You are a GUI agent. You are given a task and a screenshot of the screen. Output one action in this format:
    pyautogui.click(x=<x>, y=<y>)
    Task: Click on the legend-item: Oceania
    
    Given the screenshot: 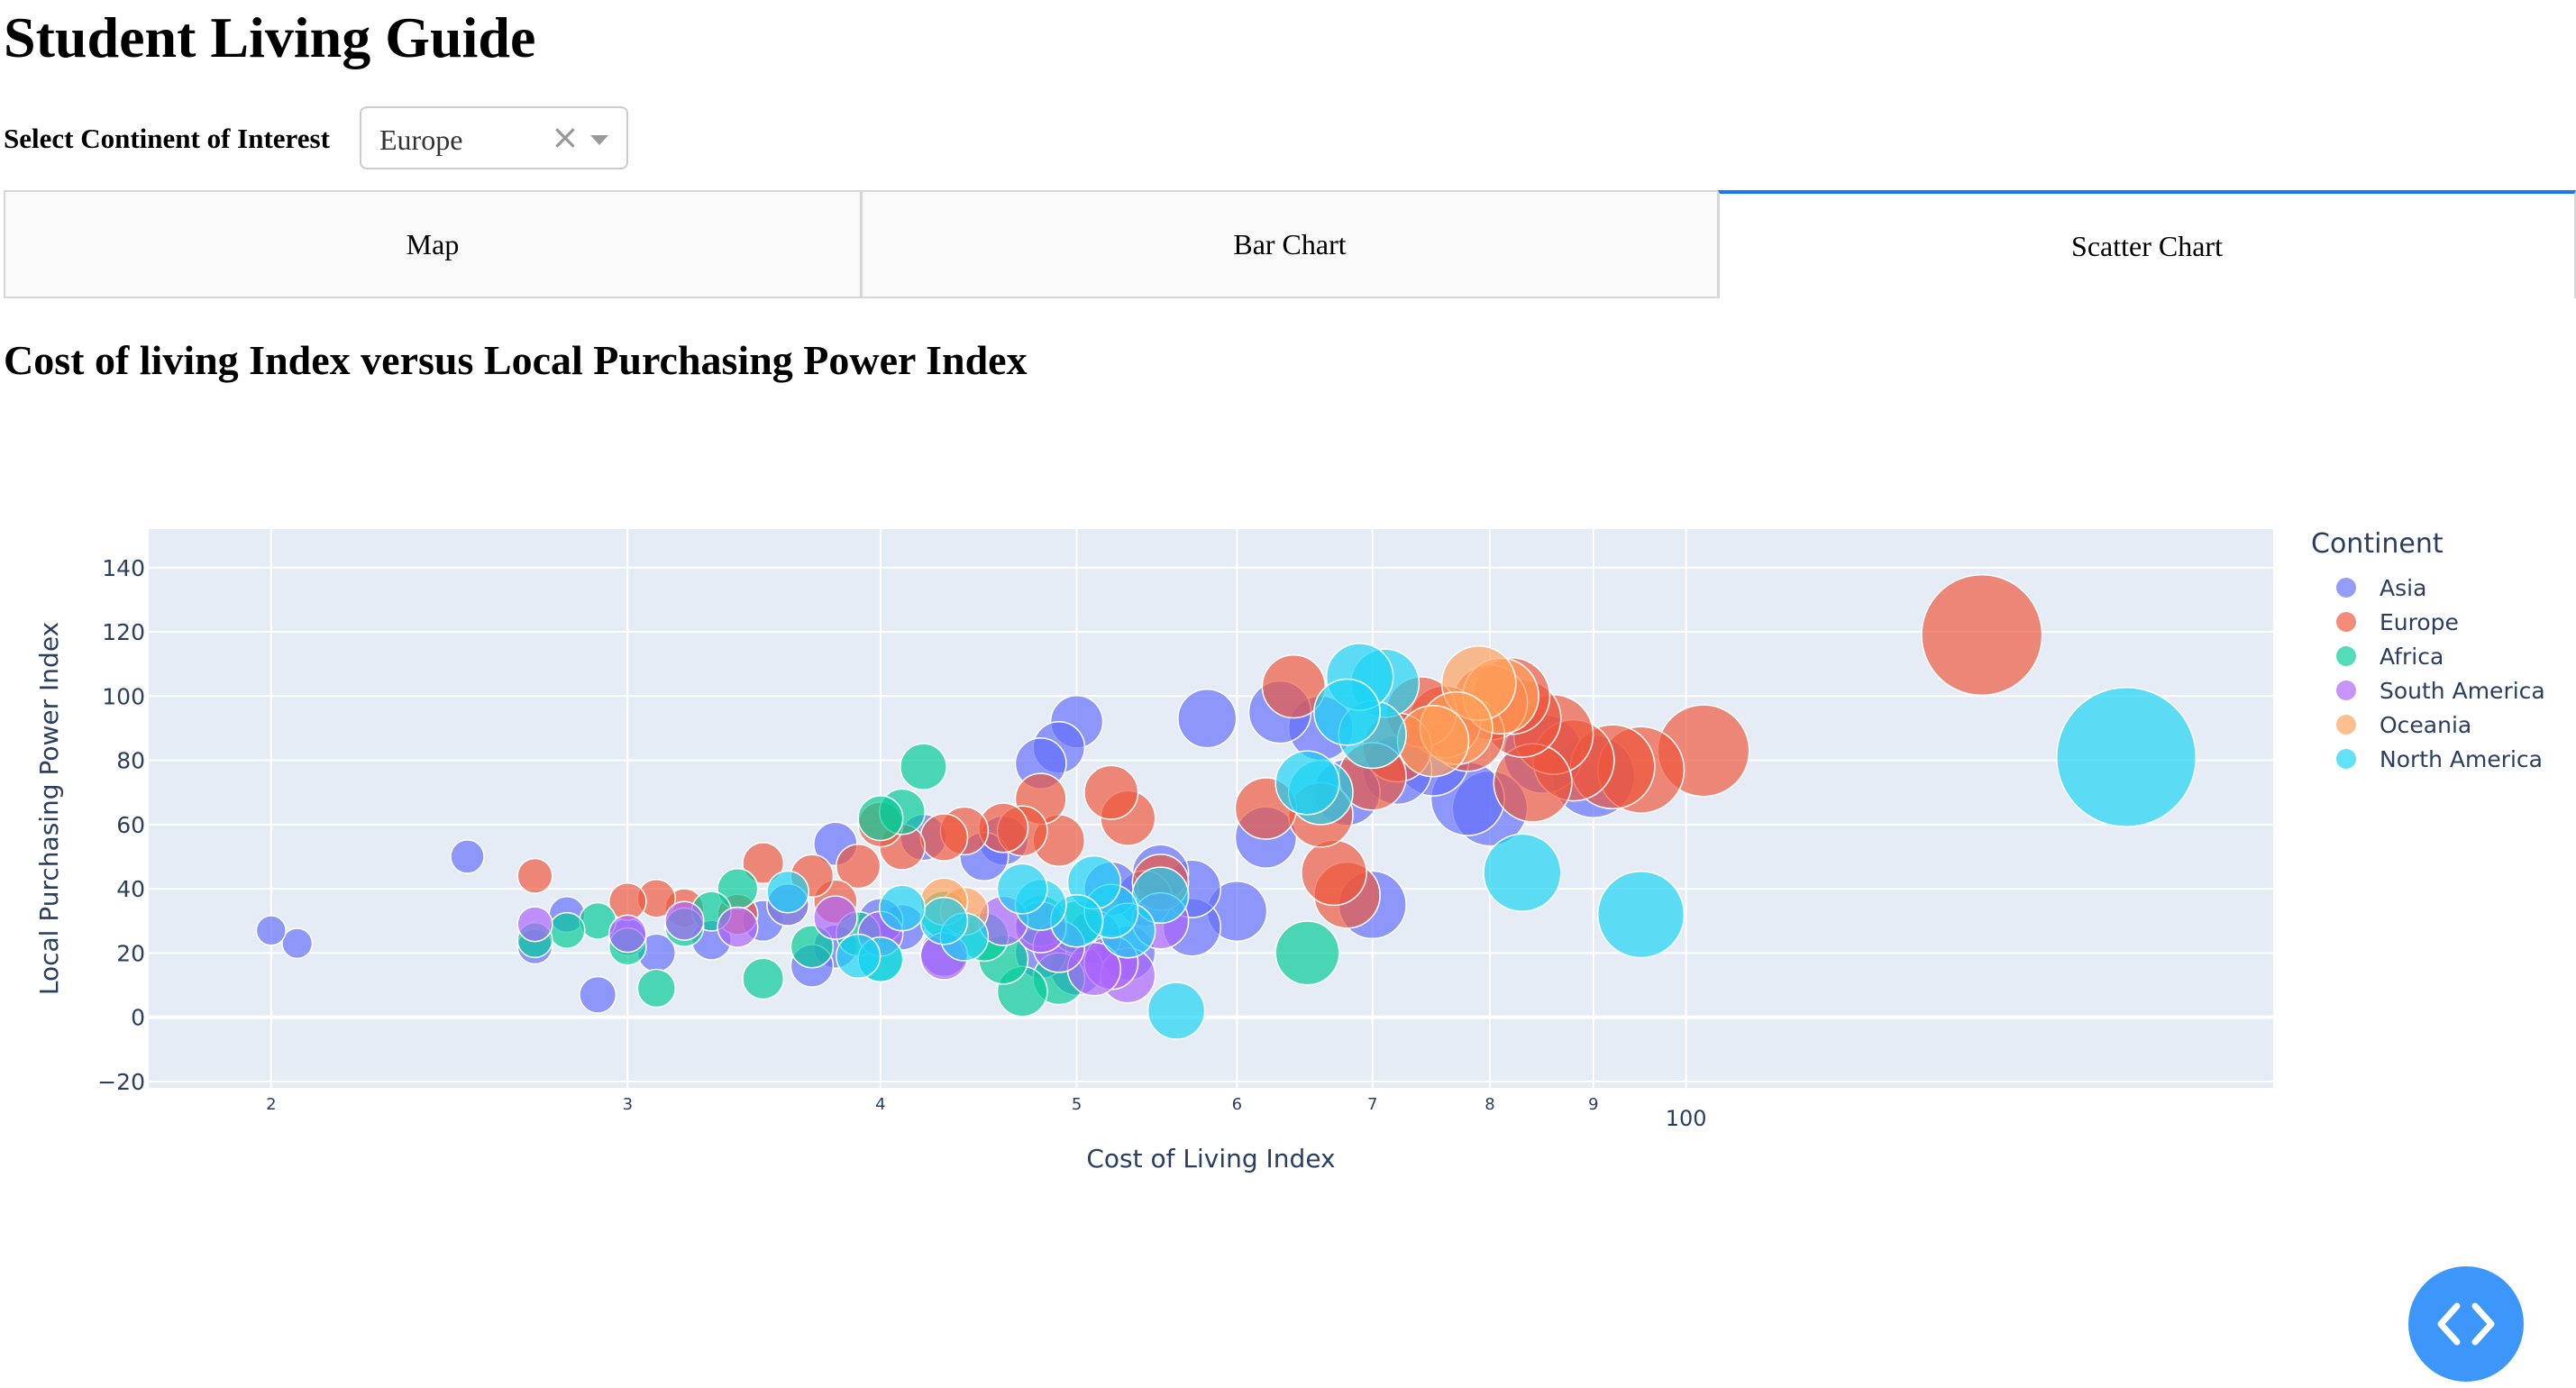 What is the action you would take?
    pyautogui.click(x=2403, y=725)
    